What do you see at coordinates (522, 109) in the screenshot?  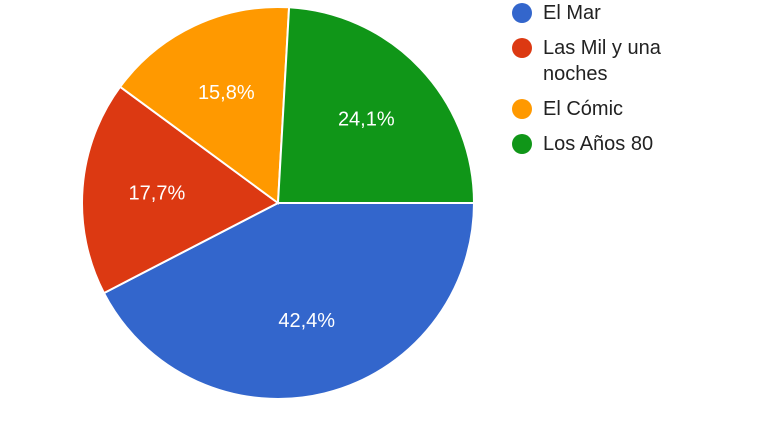 I see `legend-swatch-el-comic` at bounding box center [522, 109].